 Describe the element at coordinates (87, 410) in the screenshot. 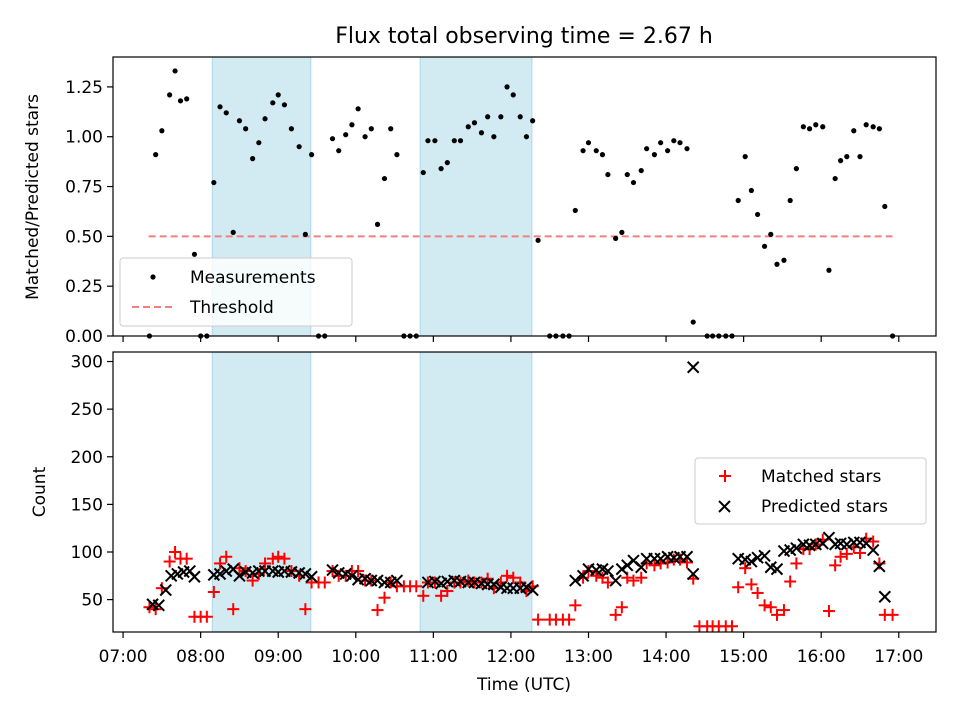

I see `y-tick-label: 250` at that location.